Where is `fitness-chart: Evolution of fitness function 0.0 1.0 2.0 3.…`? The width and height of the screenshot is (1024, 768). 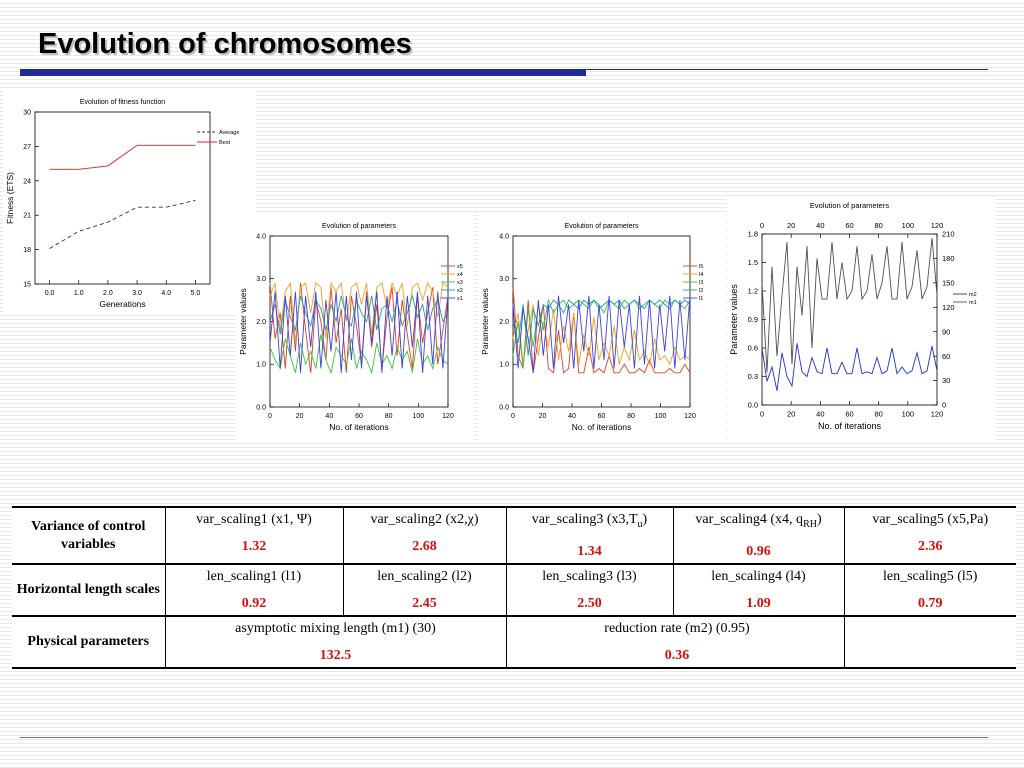
fitness-chart: Evolution of fitness function 0.0 1.0 2.0 3.… is located at coordinates (122, 204).